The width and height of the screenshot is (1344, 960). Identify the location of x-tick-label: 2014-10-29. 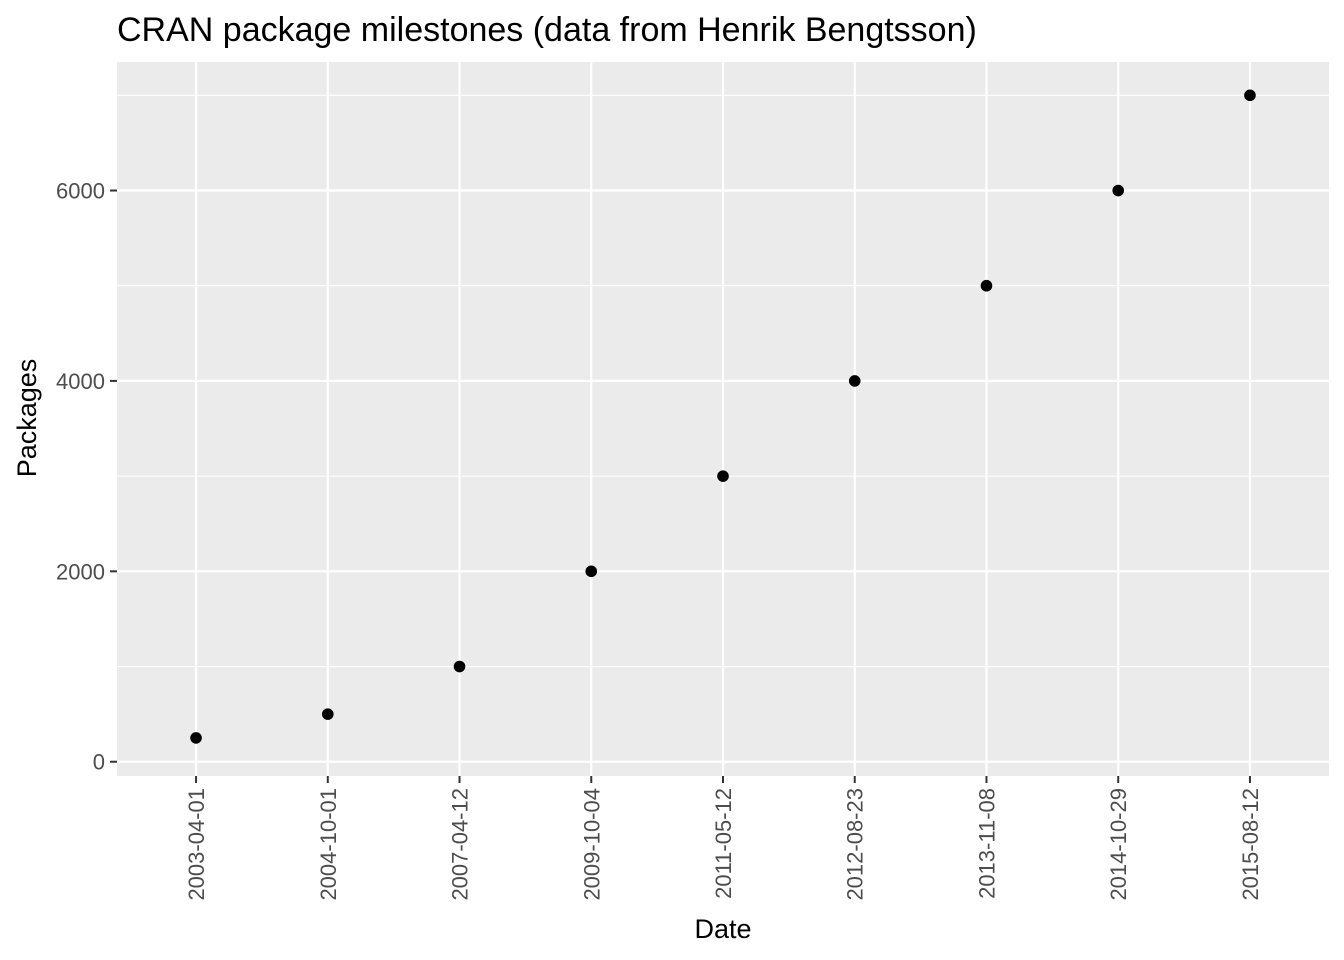
(1118, 844).